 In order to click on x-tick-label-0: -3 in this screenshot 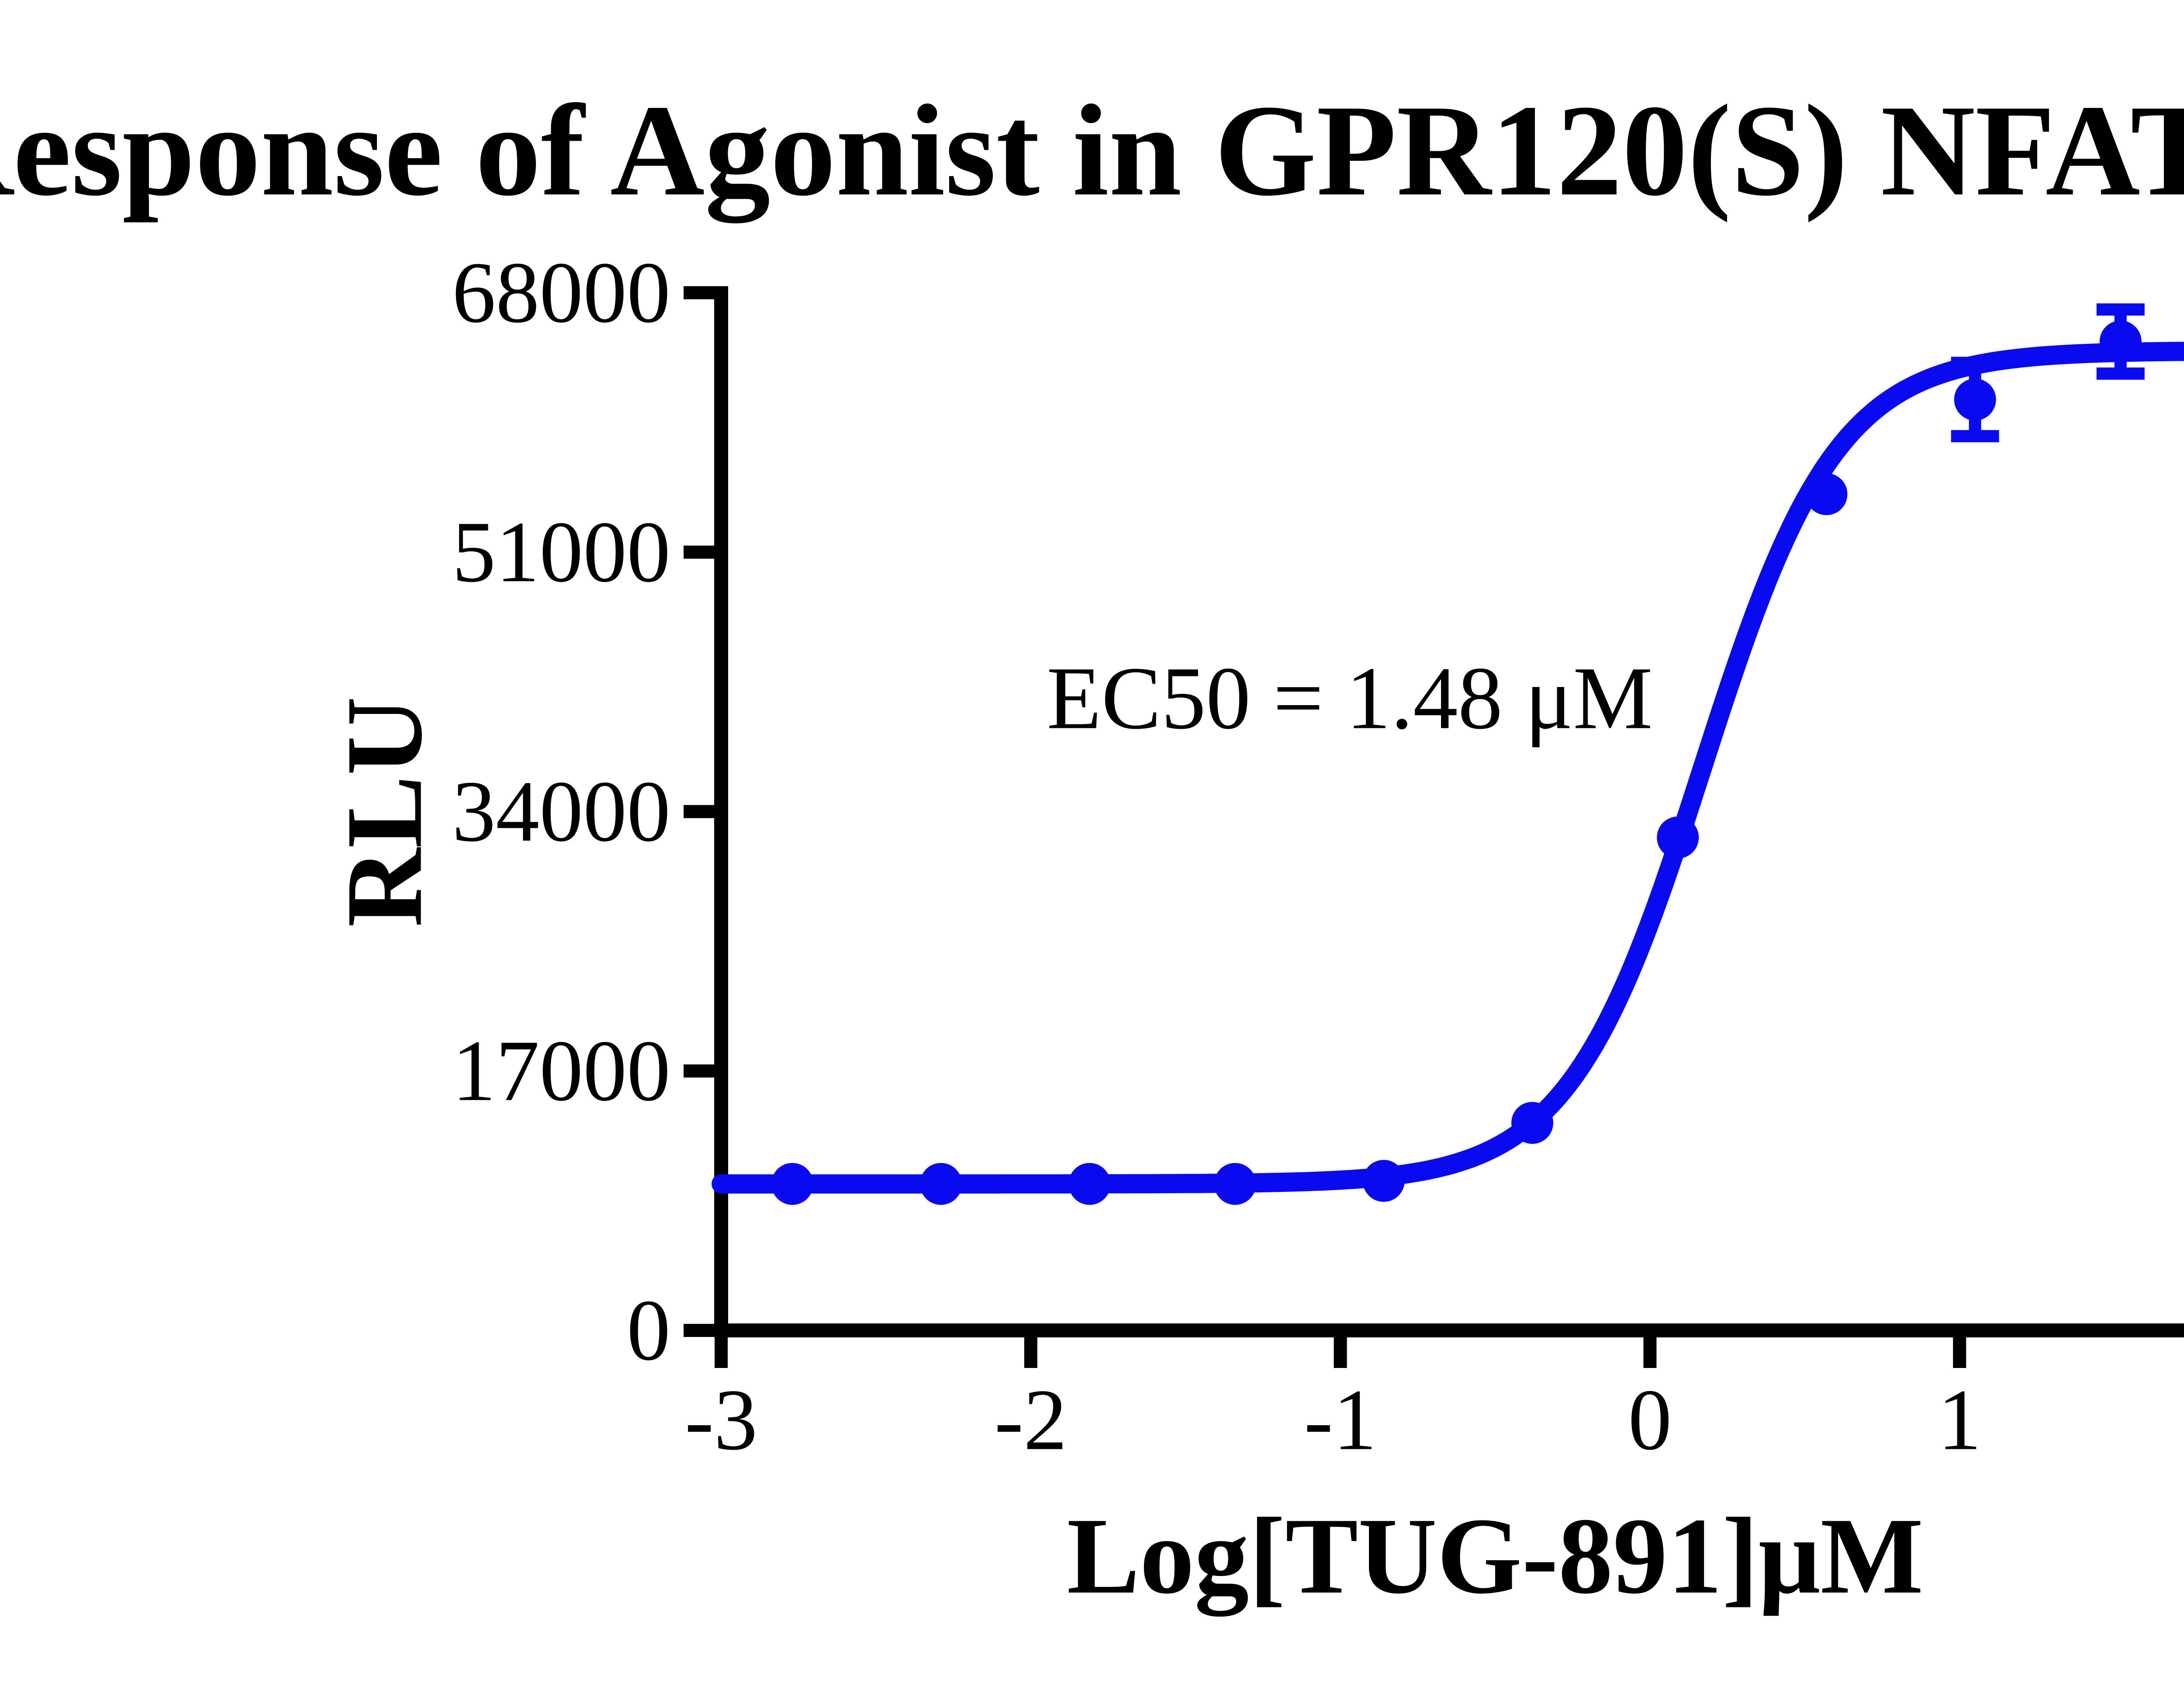, I will do `click(721, 1420)`.